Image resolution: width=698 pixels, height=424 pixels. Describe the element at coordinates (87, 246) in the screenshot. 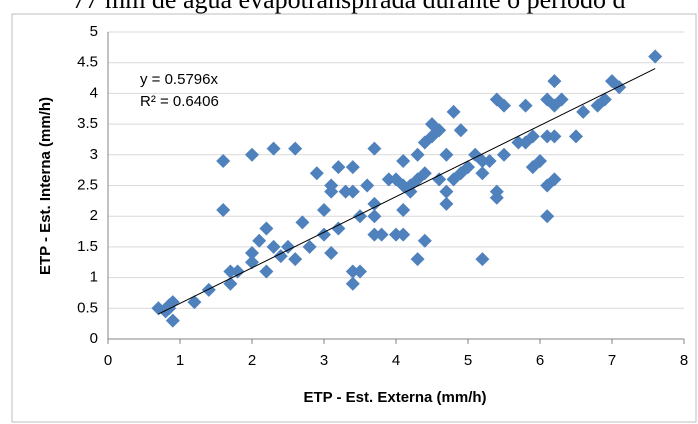

I see `y-tick-label: 1.5` at that location.